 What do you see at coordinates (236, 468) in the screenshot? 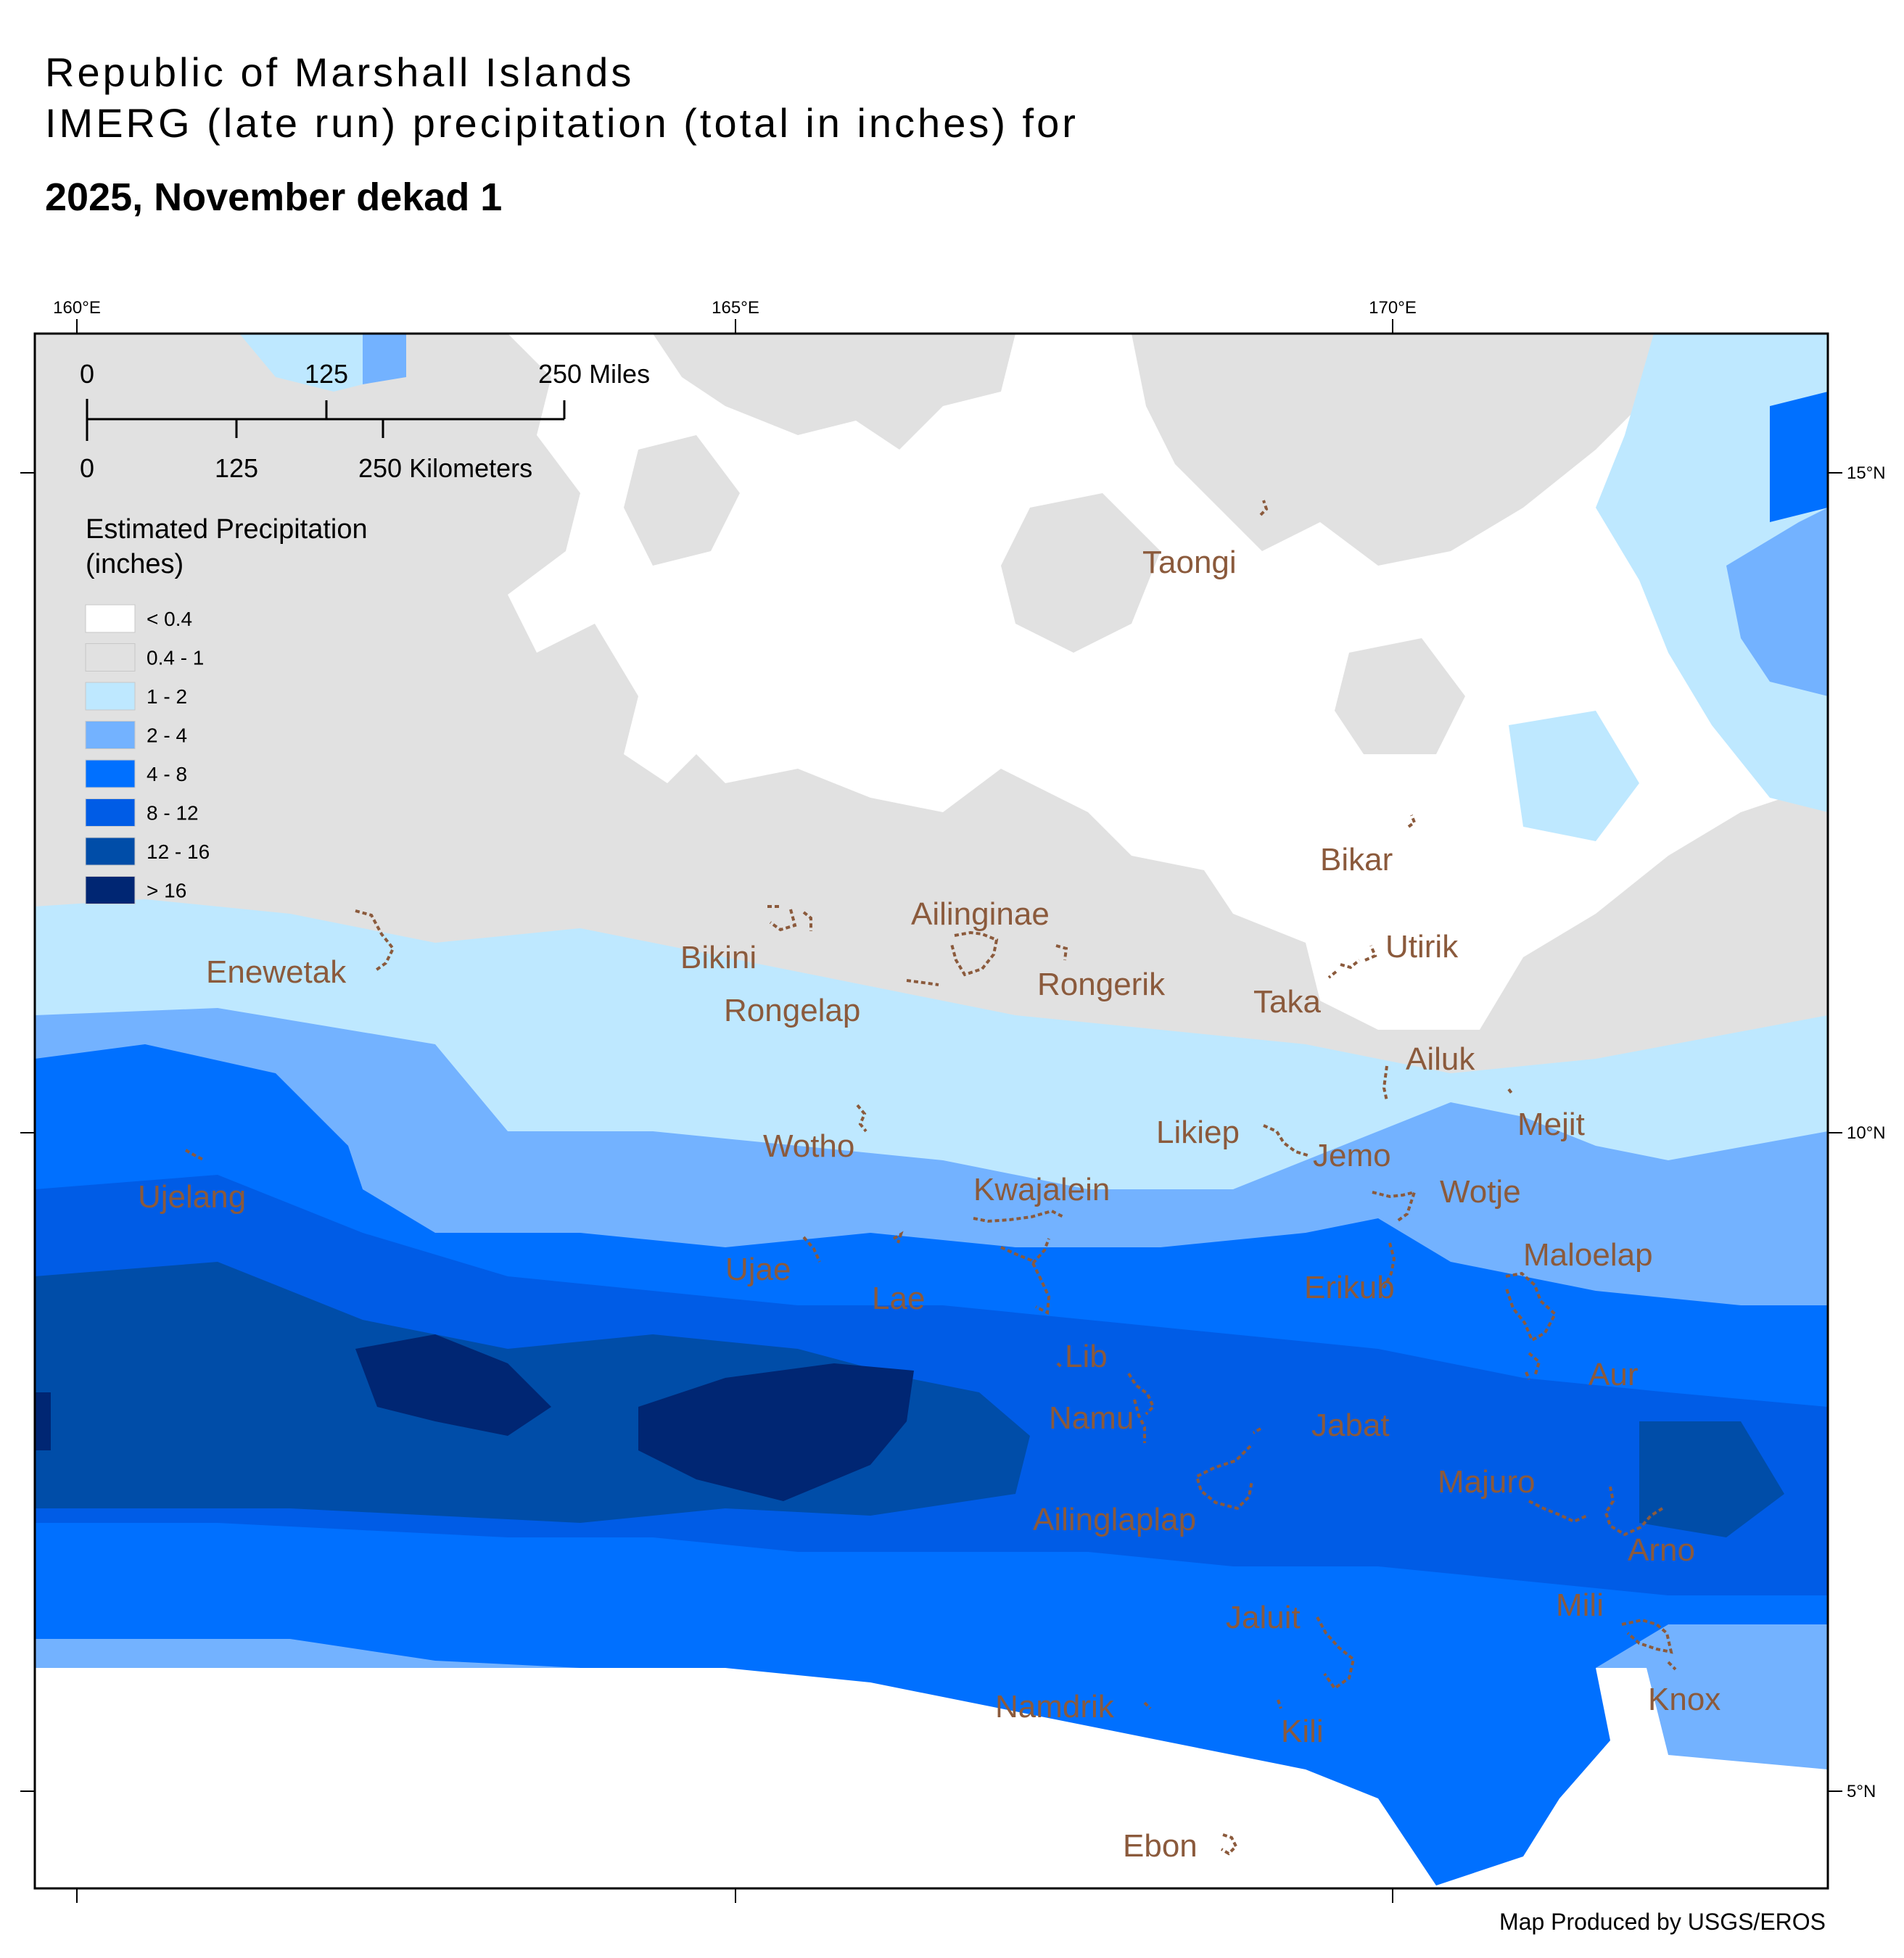
I see `scale-km-125: 125` at bounding box center [236, 468].